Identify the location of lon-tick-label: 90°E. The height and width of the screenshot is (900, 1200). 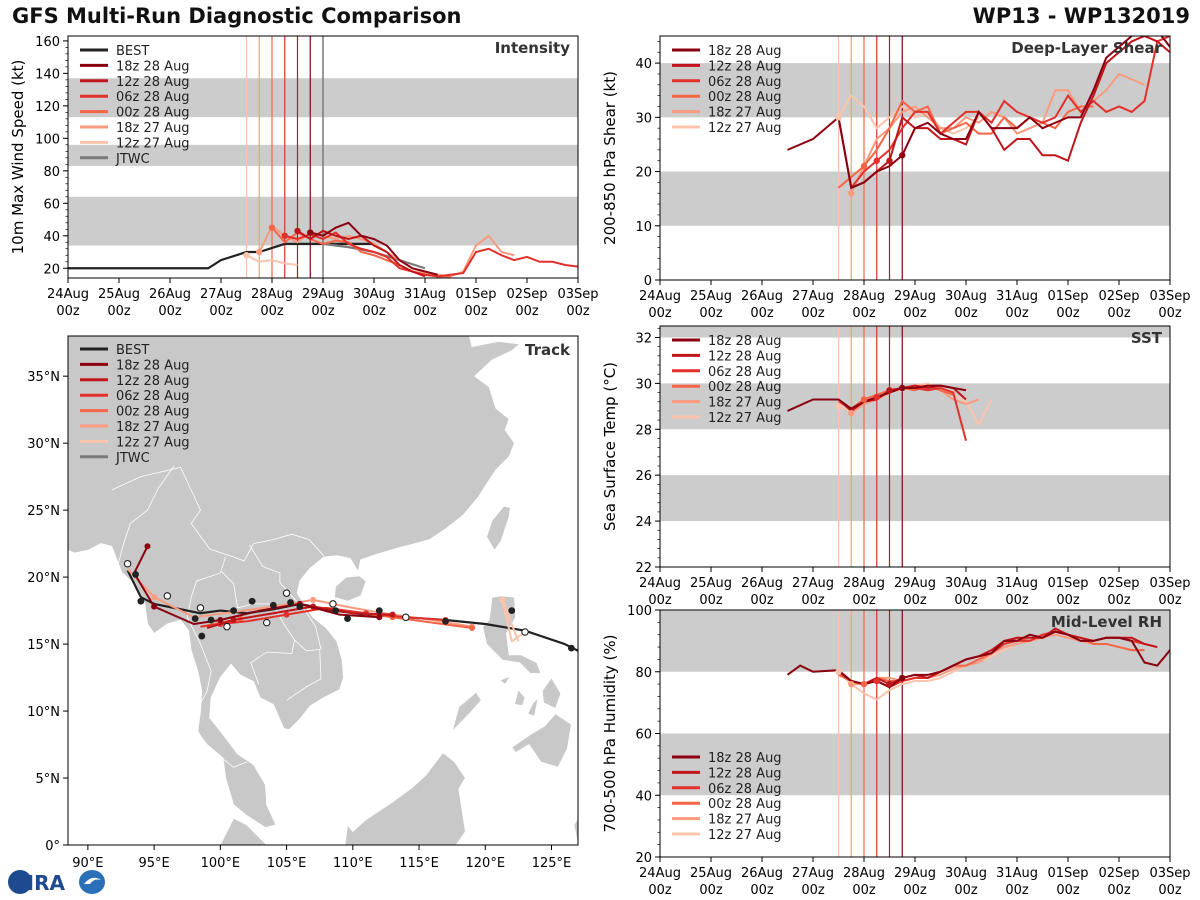
(87, 863).